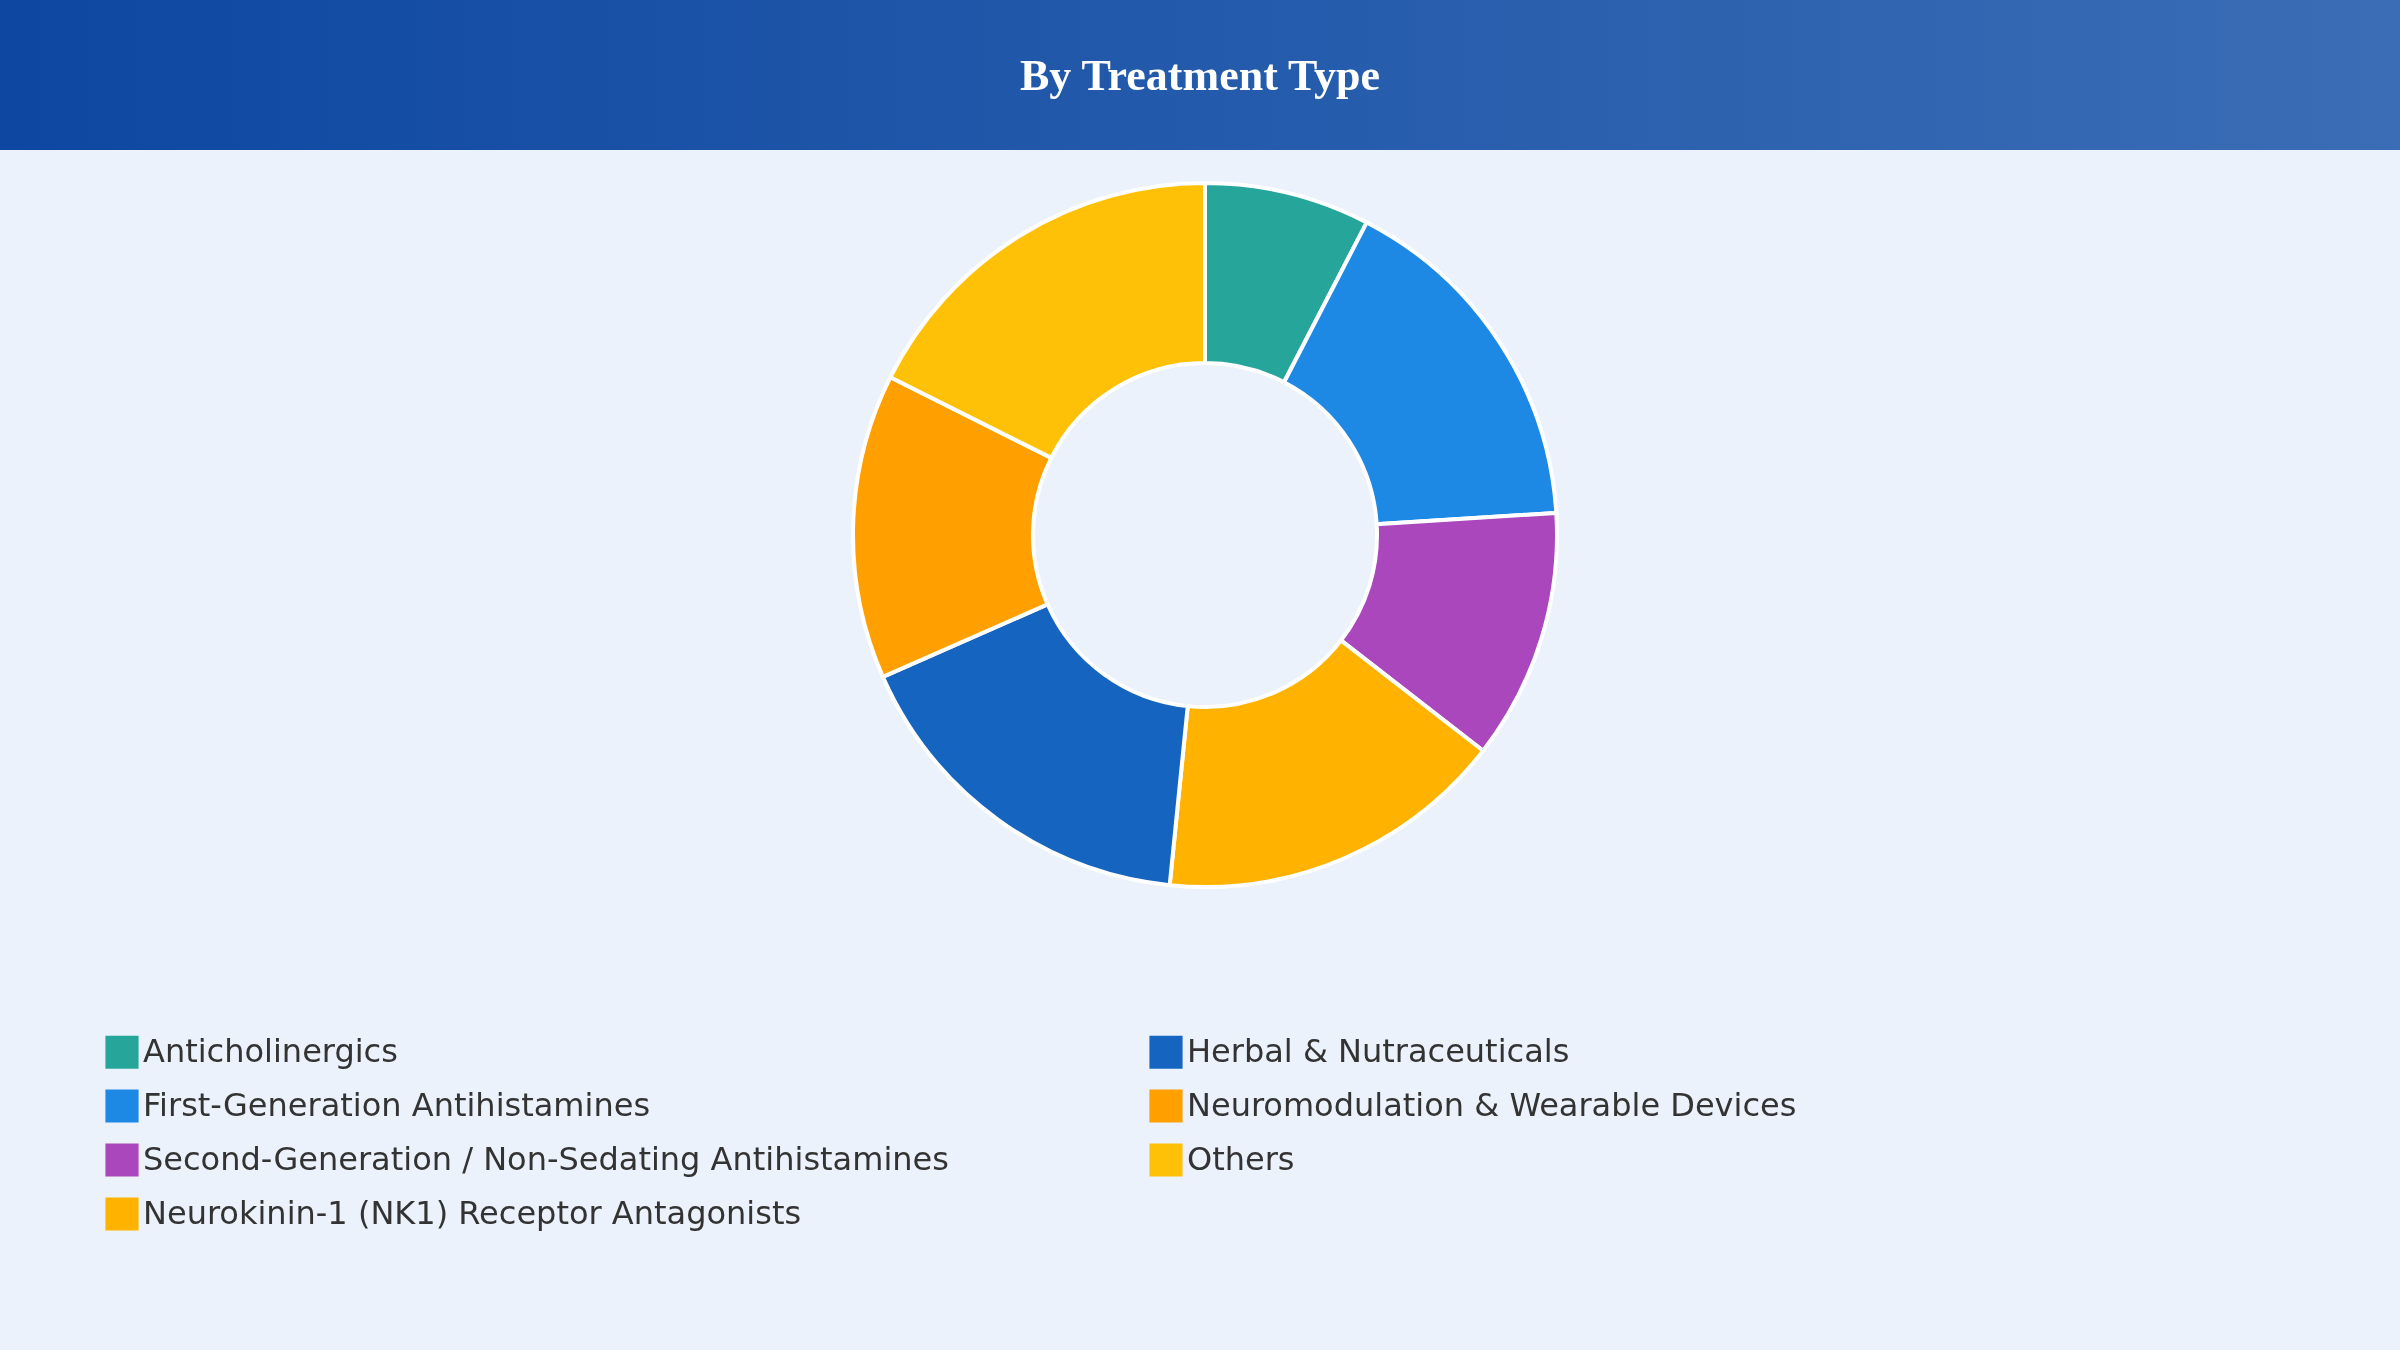 The width and height of the screenshot is (2400, 1350). What do you see at coordinates (1241, 1159) in the screenshot?
I see `legend-label: Others` at bounding box center [1241, 1159].